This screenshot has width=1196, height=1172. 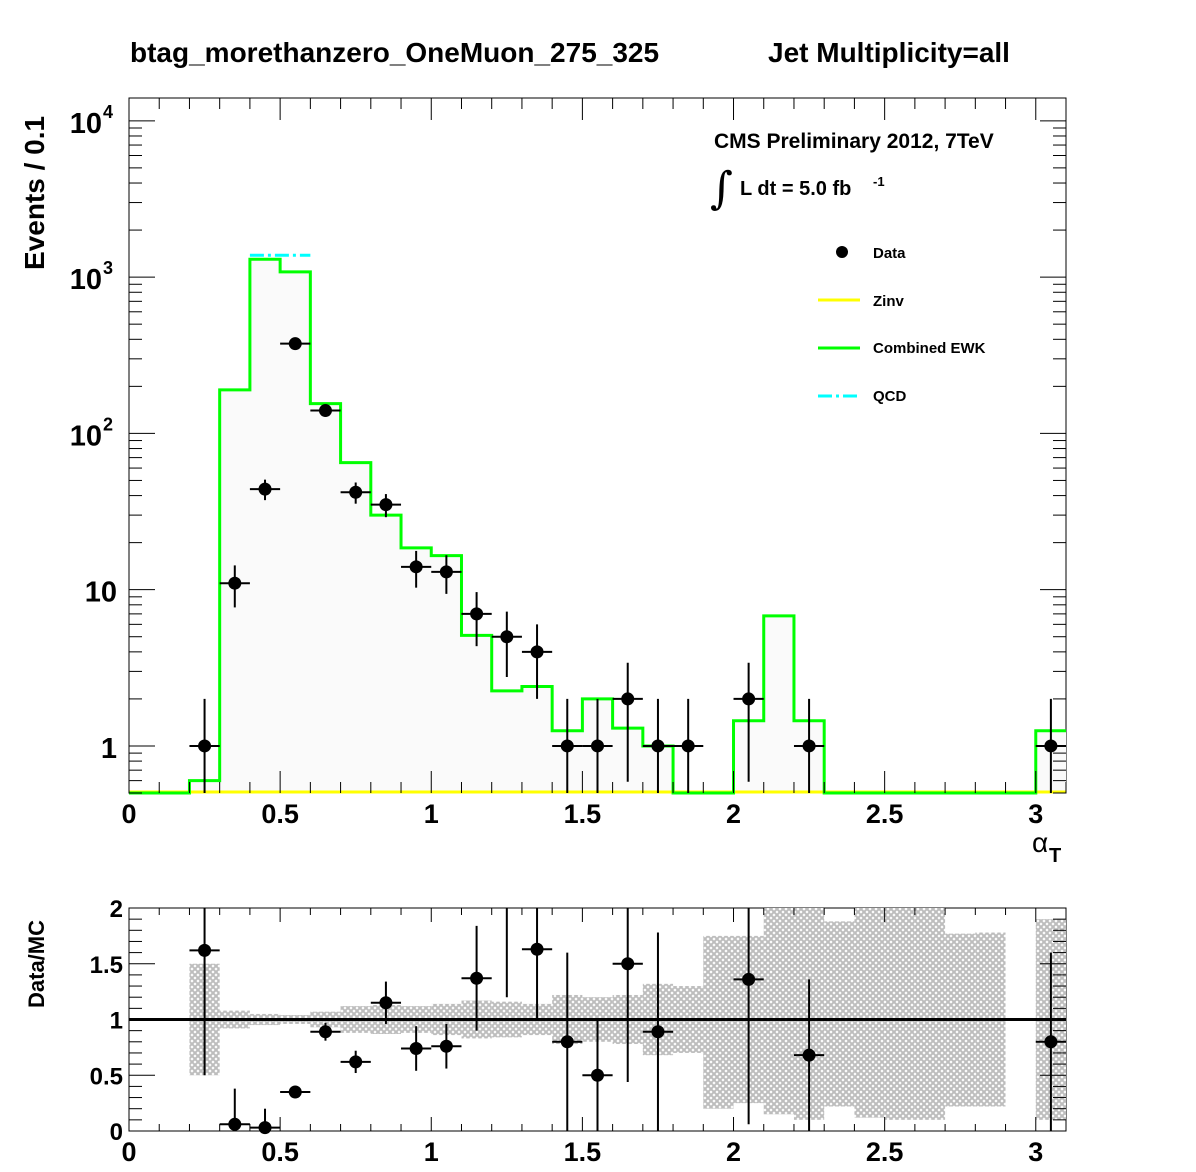 I want to click on x-tick-label: 2, so click(x=733, y=814).